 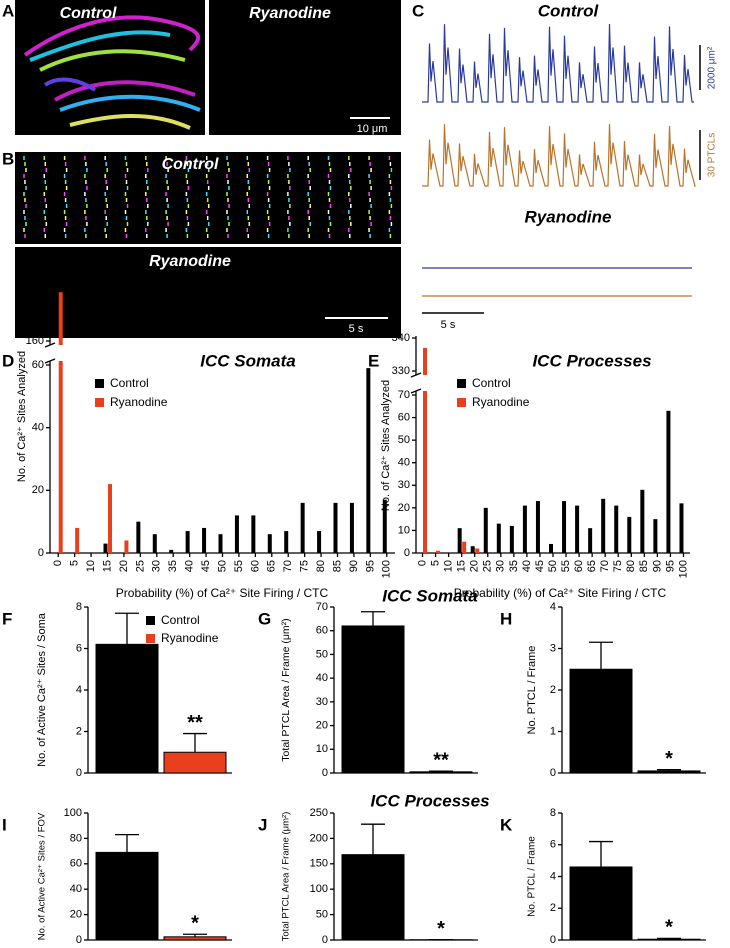 I want to click on y-tick-label: 160, so click(x=35, y=341).